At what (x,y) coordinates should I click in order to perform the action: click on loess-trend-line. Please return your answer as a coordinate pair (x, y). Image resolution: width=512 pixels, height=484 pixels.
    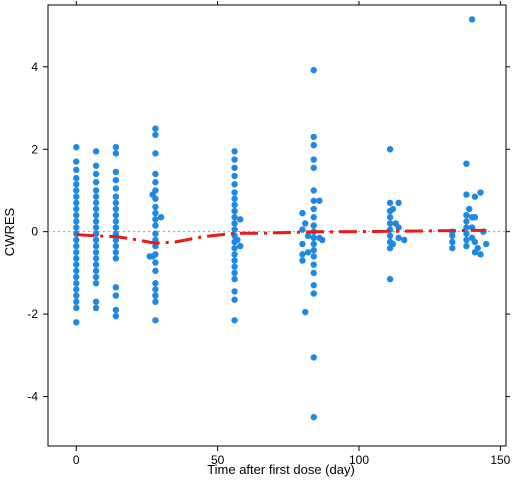
    Looking at the image, I should click on (281, 236).